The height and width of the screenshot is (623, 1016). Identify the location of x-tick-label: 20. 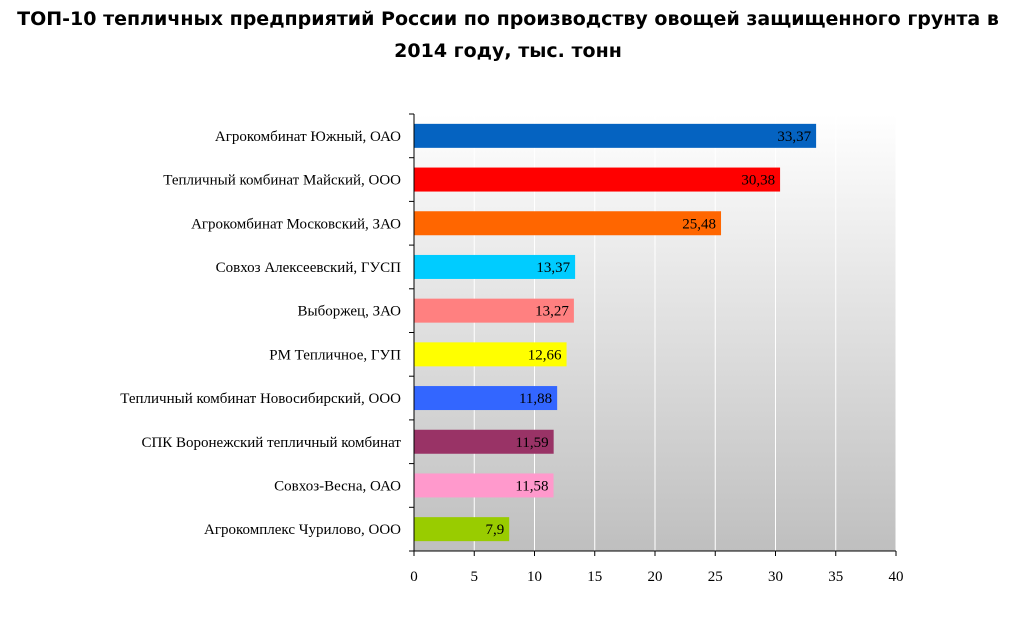
(655, 577).